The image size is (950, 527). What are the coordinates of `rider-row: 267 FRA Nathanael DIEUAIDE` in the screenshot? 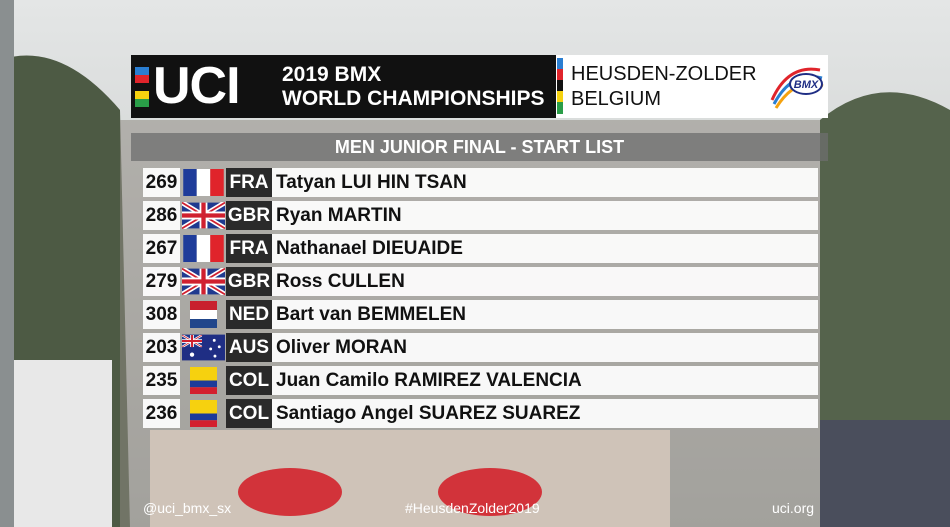 It's located at (480, 248).